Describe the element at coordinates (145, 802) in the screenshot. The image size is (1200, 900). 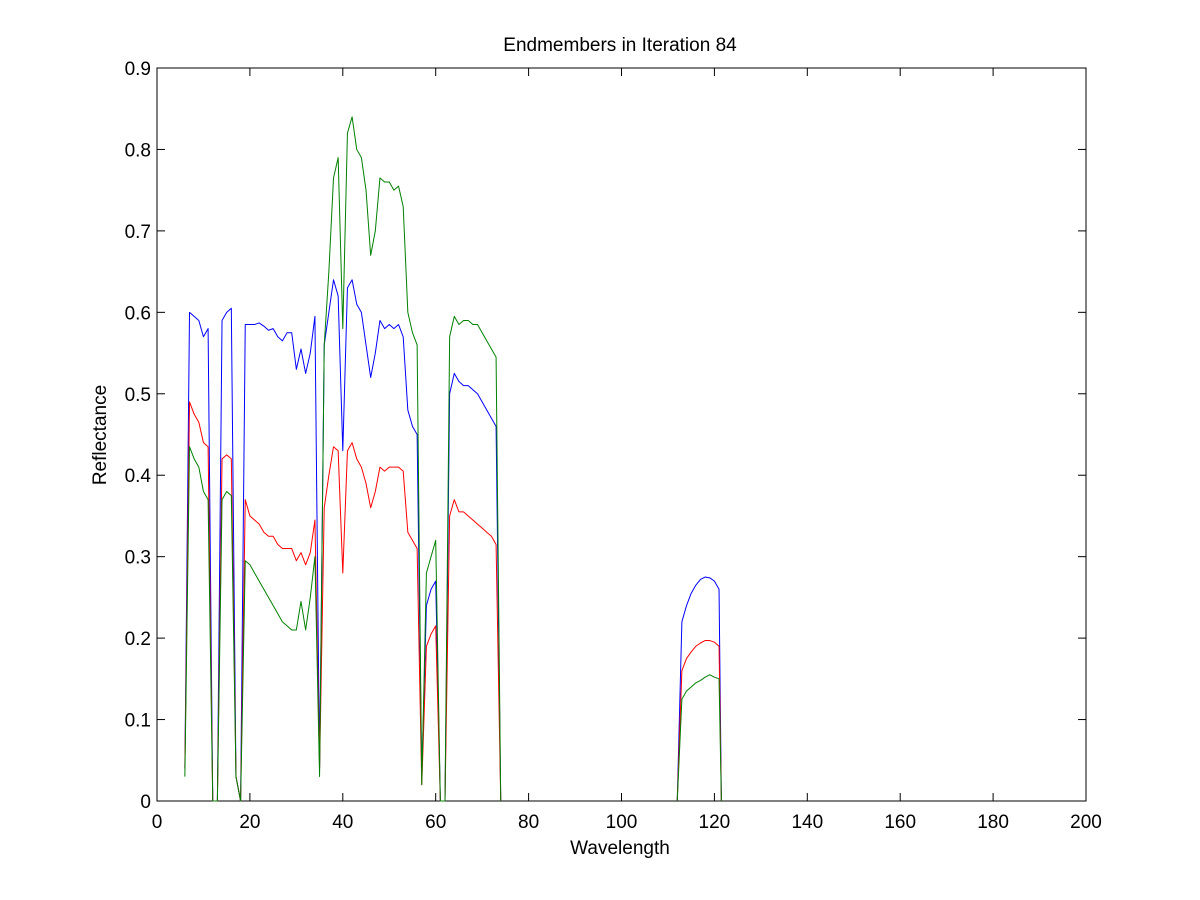
I see `y-tick-label: 0` at that location.